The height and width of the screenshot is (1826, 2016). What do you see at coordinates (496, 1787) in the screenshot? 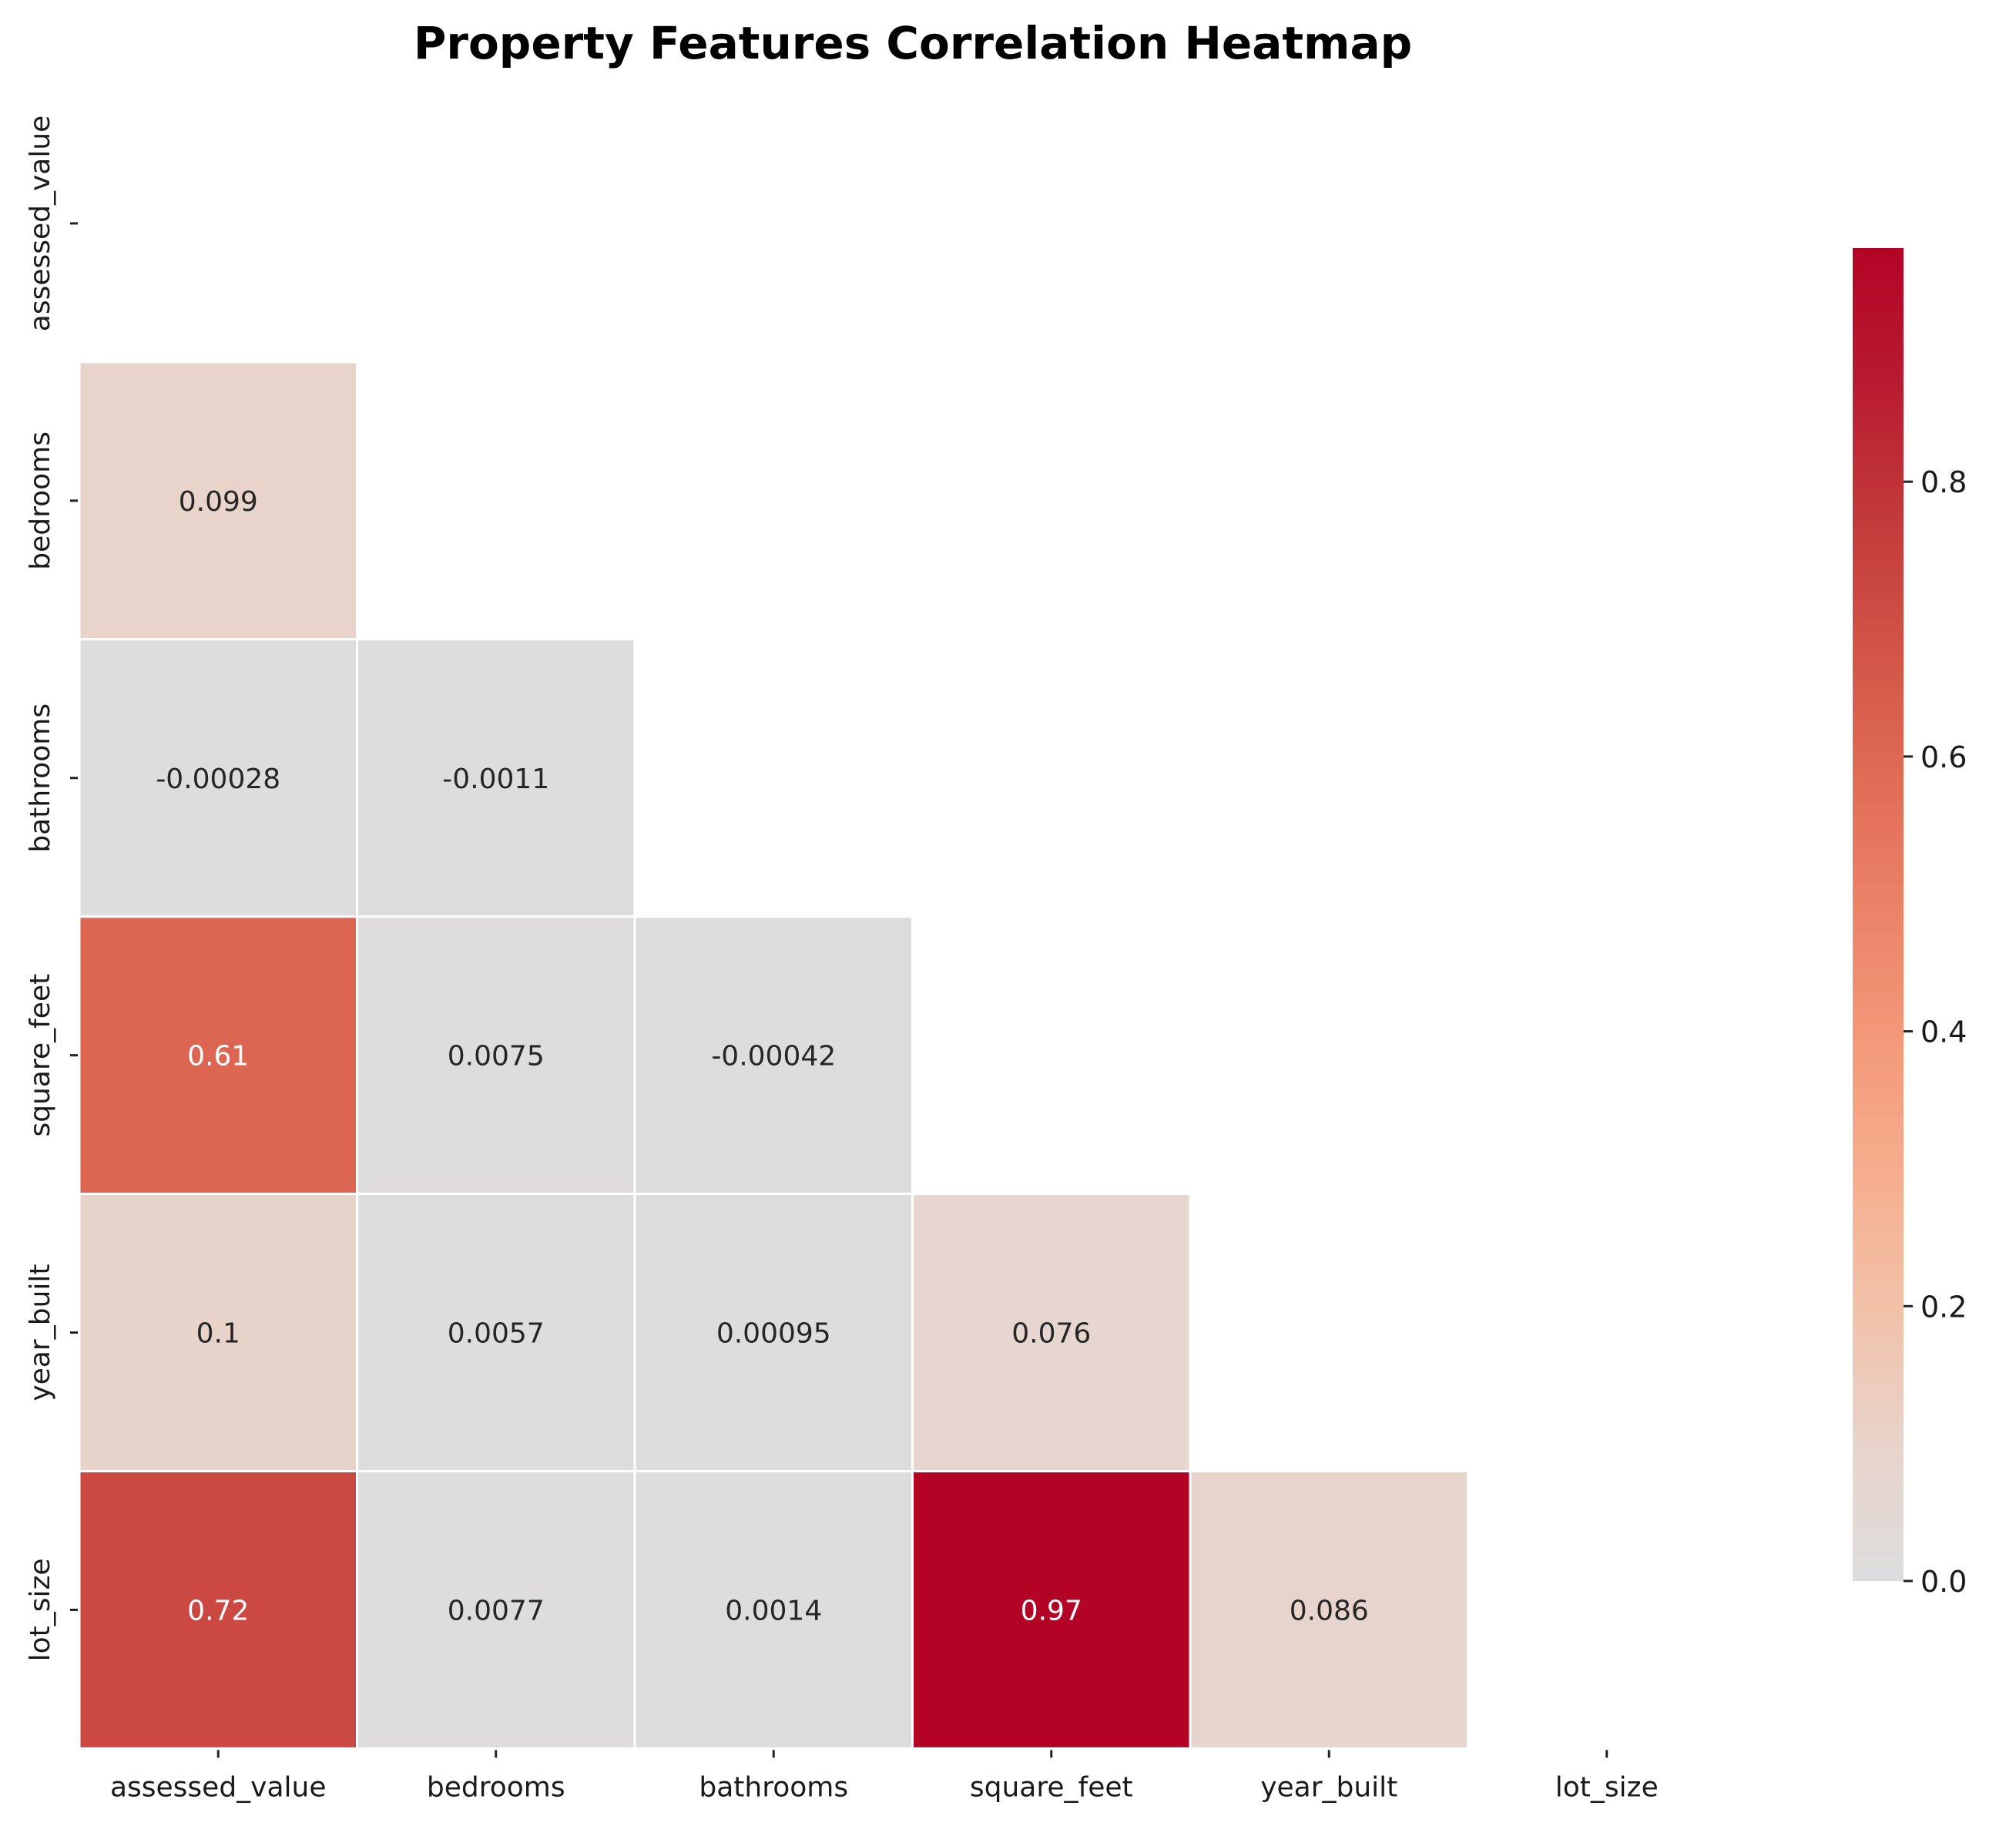
I see `x-tick-label-bedrooms: bedrooms` at bounding box center [496, 1787].